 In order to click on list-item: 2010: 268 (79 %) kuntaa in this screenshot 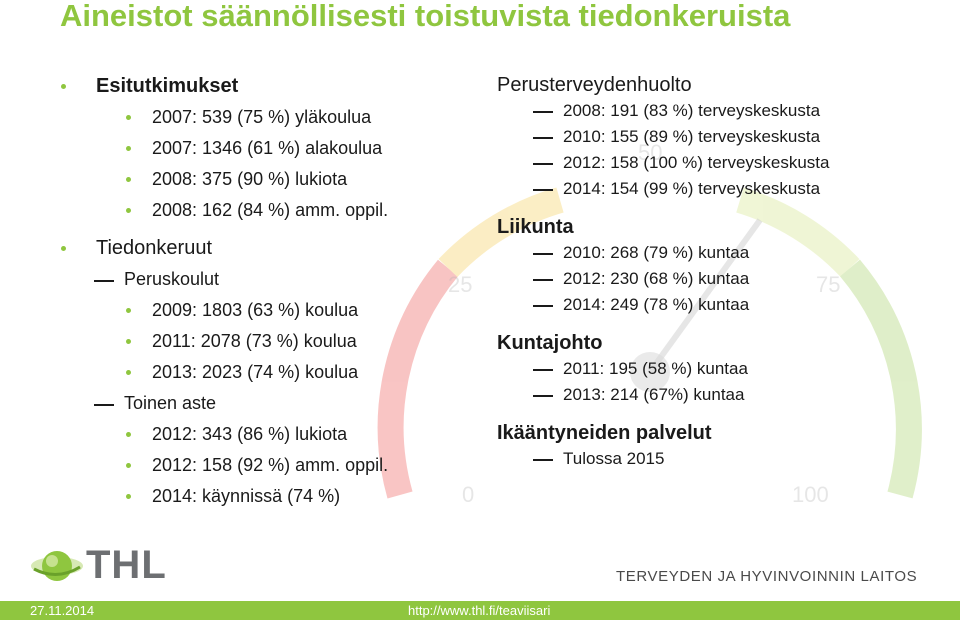, I will do `click(717, 253)`.